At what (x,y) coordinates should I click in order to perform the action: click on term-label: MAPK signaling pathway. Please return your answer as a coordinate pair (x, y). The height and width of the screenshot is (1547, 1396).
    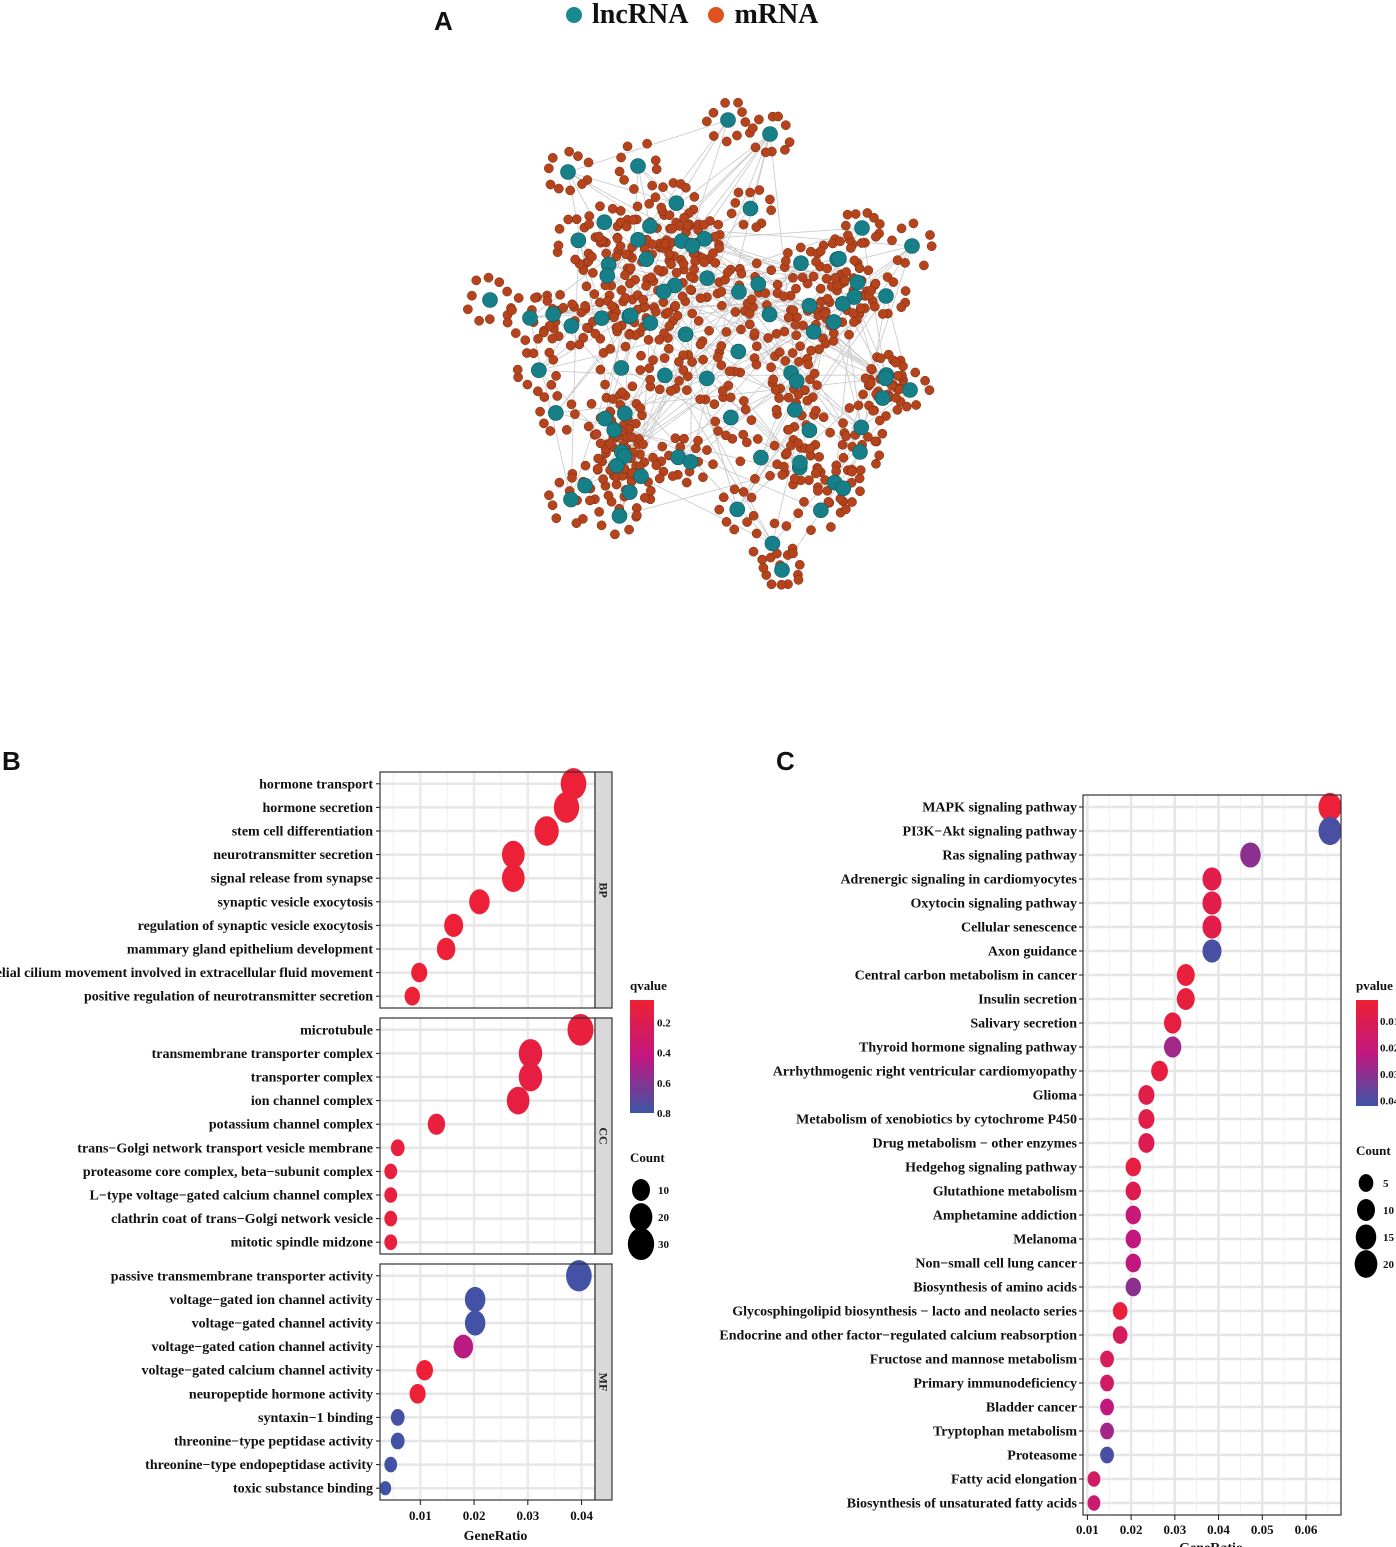
    Looking at the image, I should click on (999, 808).